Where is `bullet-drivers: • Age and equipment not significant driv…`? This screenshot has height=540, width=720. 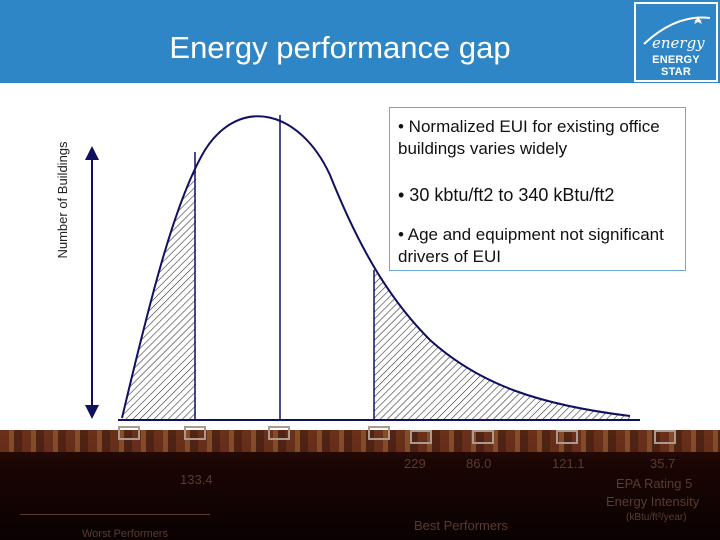
bullet-drivers: • Age and equipment not significant driv… is located at coordinates (531, 245).